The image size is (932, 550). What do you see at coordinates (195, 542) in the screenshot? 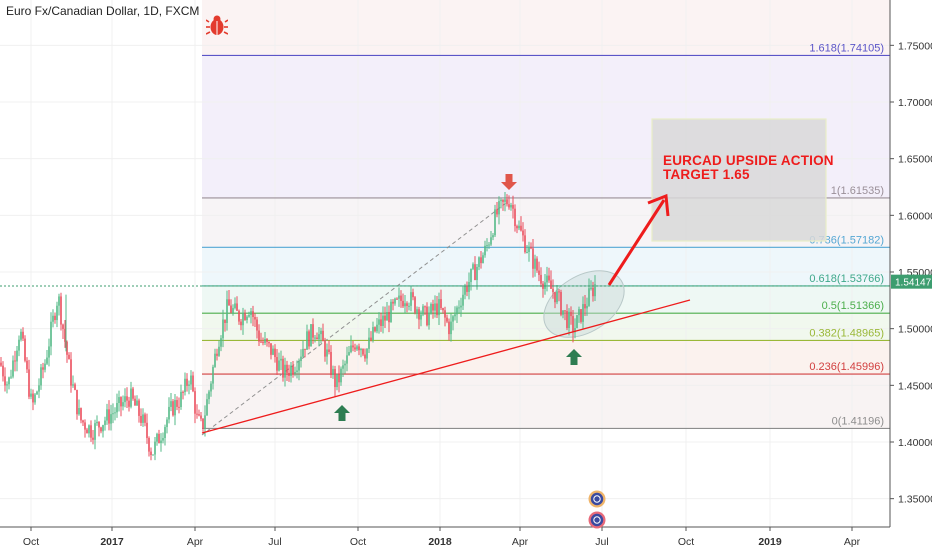
I see `time-tick-label: Apr` at bounding box center [195, 542].